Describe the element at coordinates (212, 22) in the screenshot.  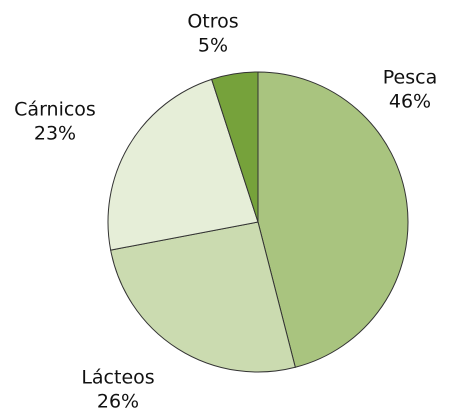
I see `slice-label: Otros` at that location.